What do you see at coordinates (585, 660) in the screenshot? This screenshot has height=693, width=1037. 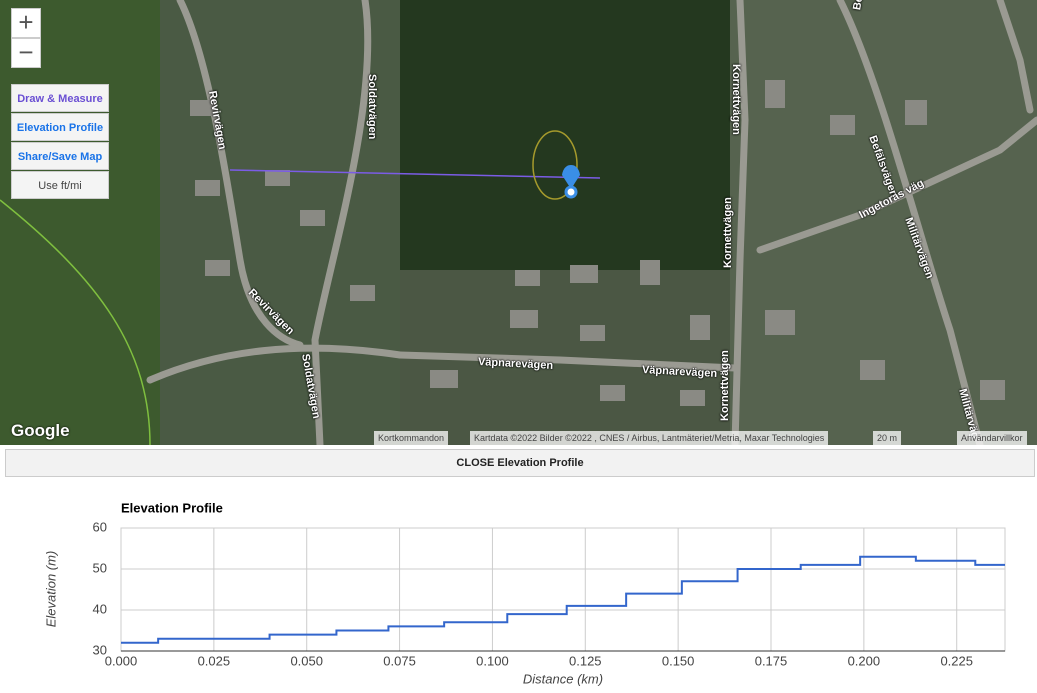 I see `x-tick-label: 0.125` at bounding box center [585, 660].